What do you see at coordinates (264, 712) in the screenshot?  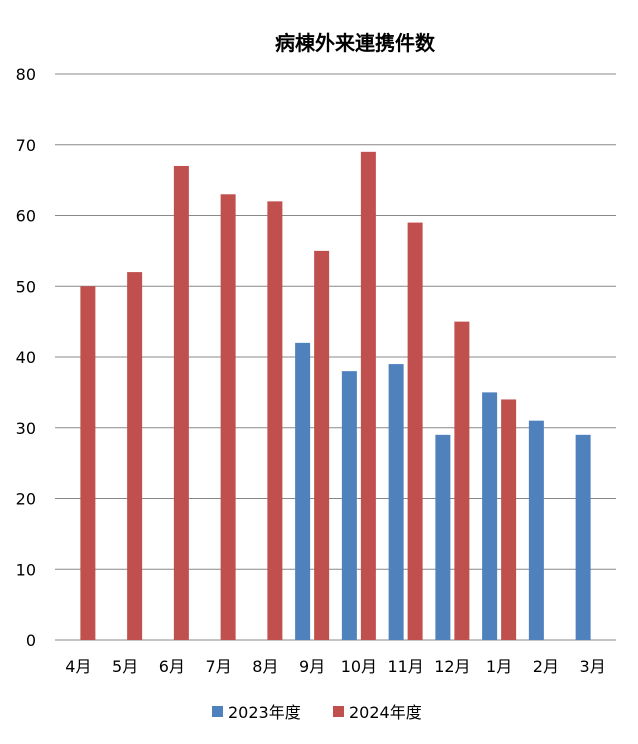 I see `legend-label: 2023年度` at bounding box center [264, 712].